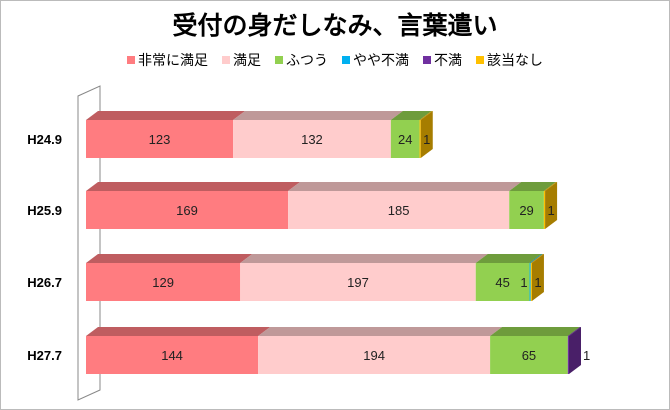 Image resolution: width=670 pixels, height=410 pixels. I want to click on legend-label: 満足, so click(247, 61).